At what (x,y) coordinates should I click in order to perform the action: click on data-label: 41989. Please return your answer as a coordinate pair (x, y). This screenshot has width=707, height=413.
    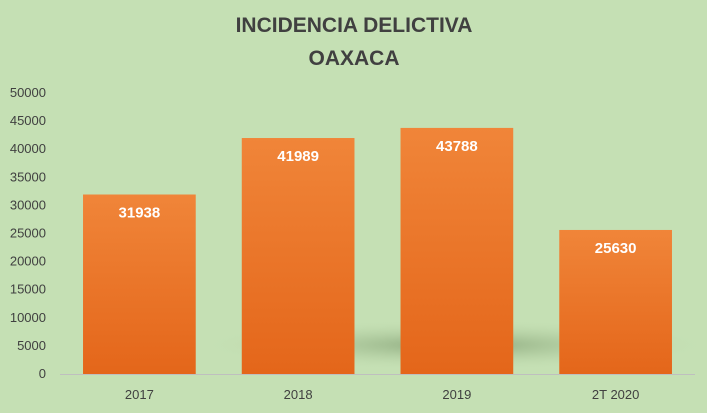
    Looking at the image, I should click on (298, 156).